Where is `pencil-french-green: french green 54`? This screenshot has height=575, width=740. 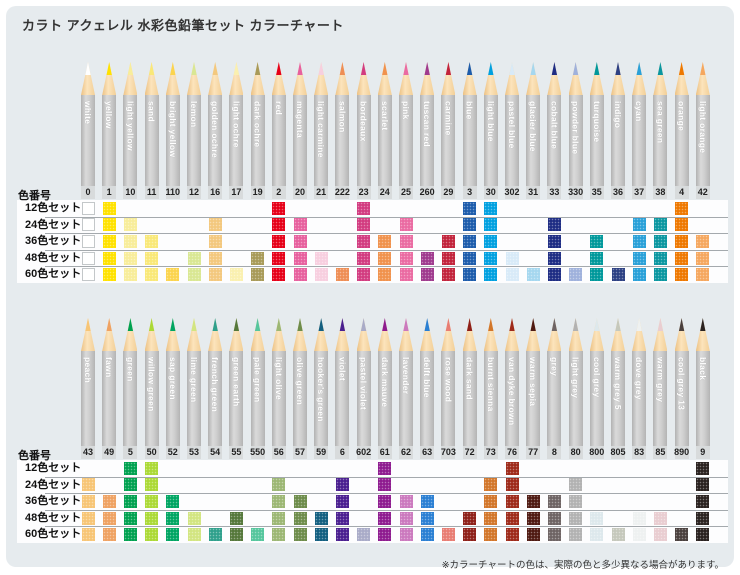 pencil-french-green: french green 54 is located at coordinates (215, 388).